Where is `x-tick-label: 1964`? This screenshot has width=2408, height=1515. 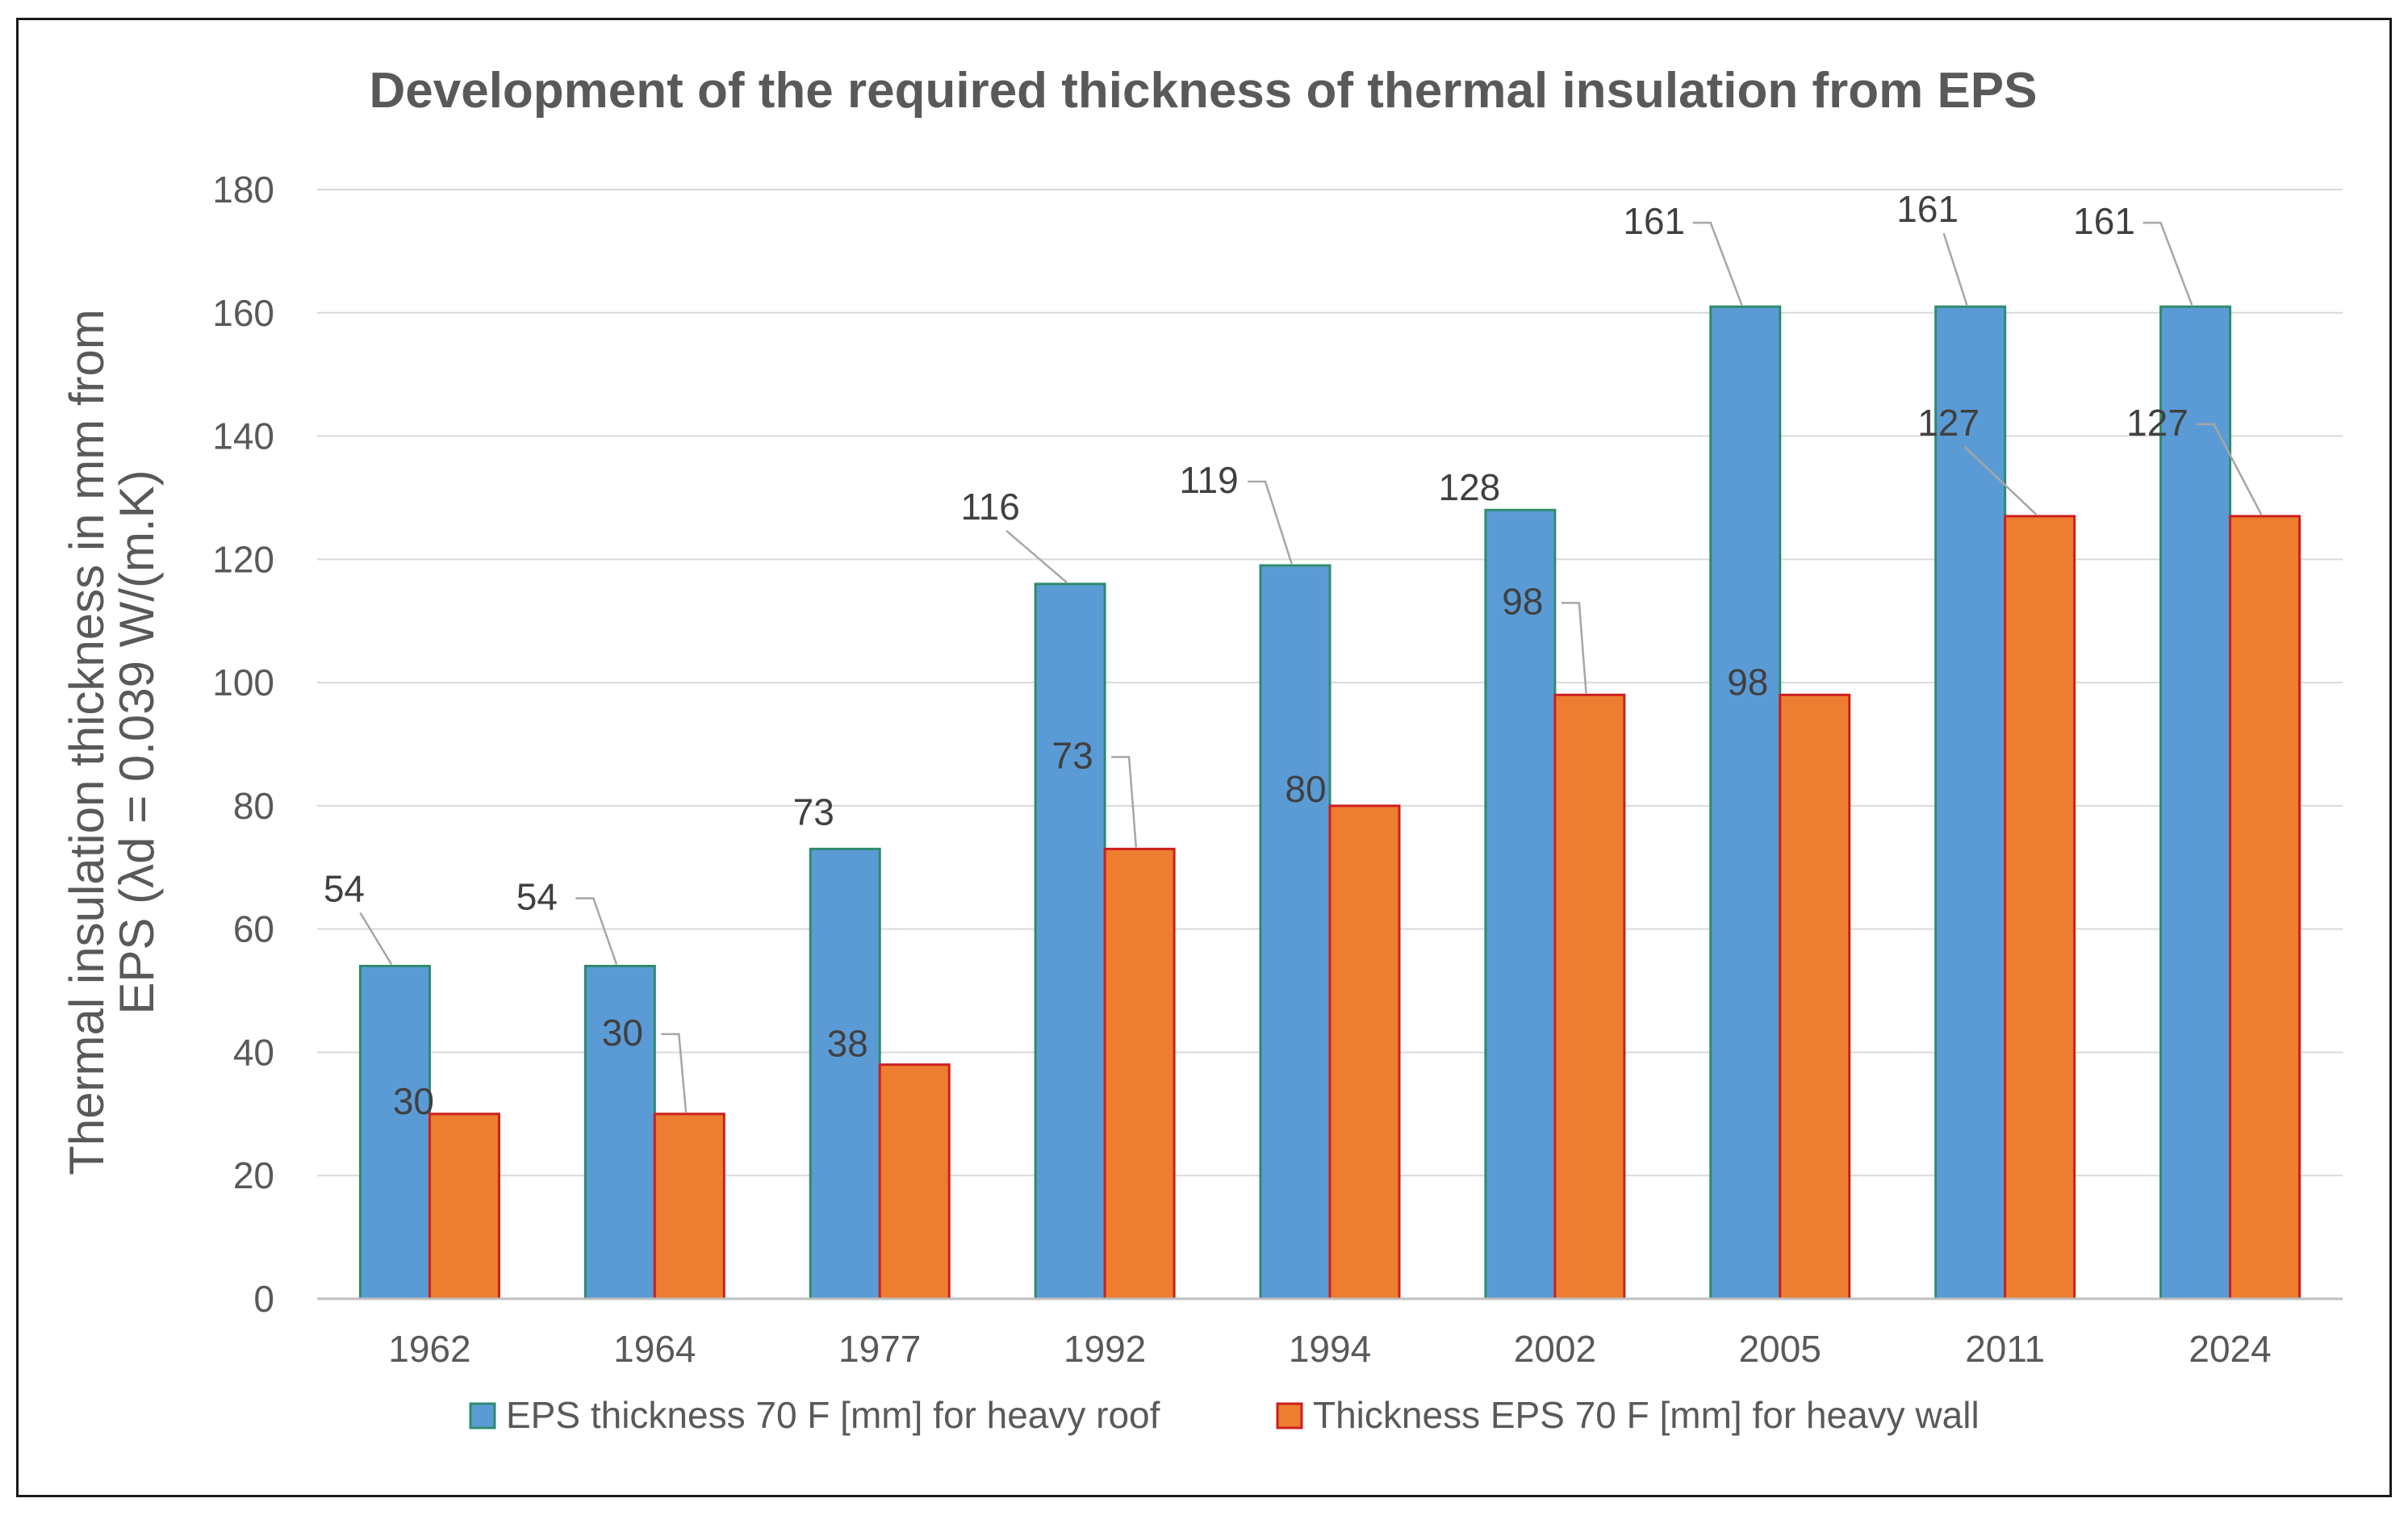 x-tick-label: 1964 is located at coordinates (654, 1349).